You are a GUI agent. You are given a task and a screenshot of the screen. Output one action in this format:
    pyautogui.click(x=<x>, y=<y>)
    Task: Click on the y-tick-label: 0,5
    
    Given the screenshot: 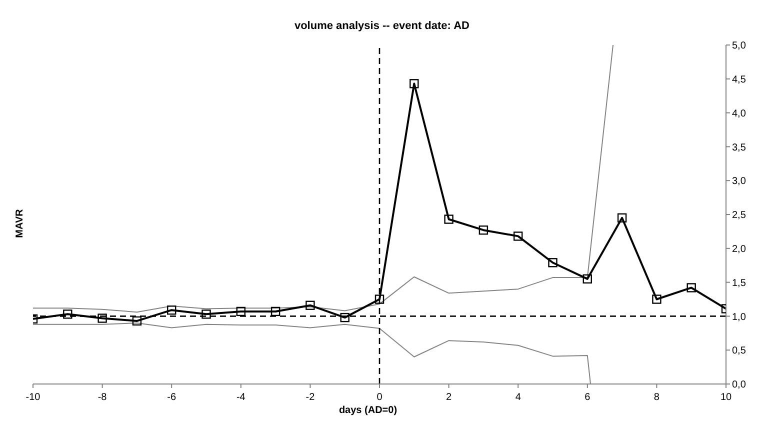 What is the action you would take?
    pyautogui.click(x=739, y=351)
    